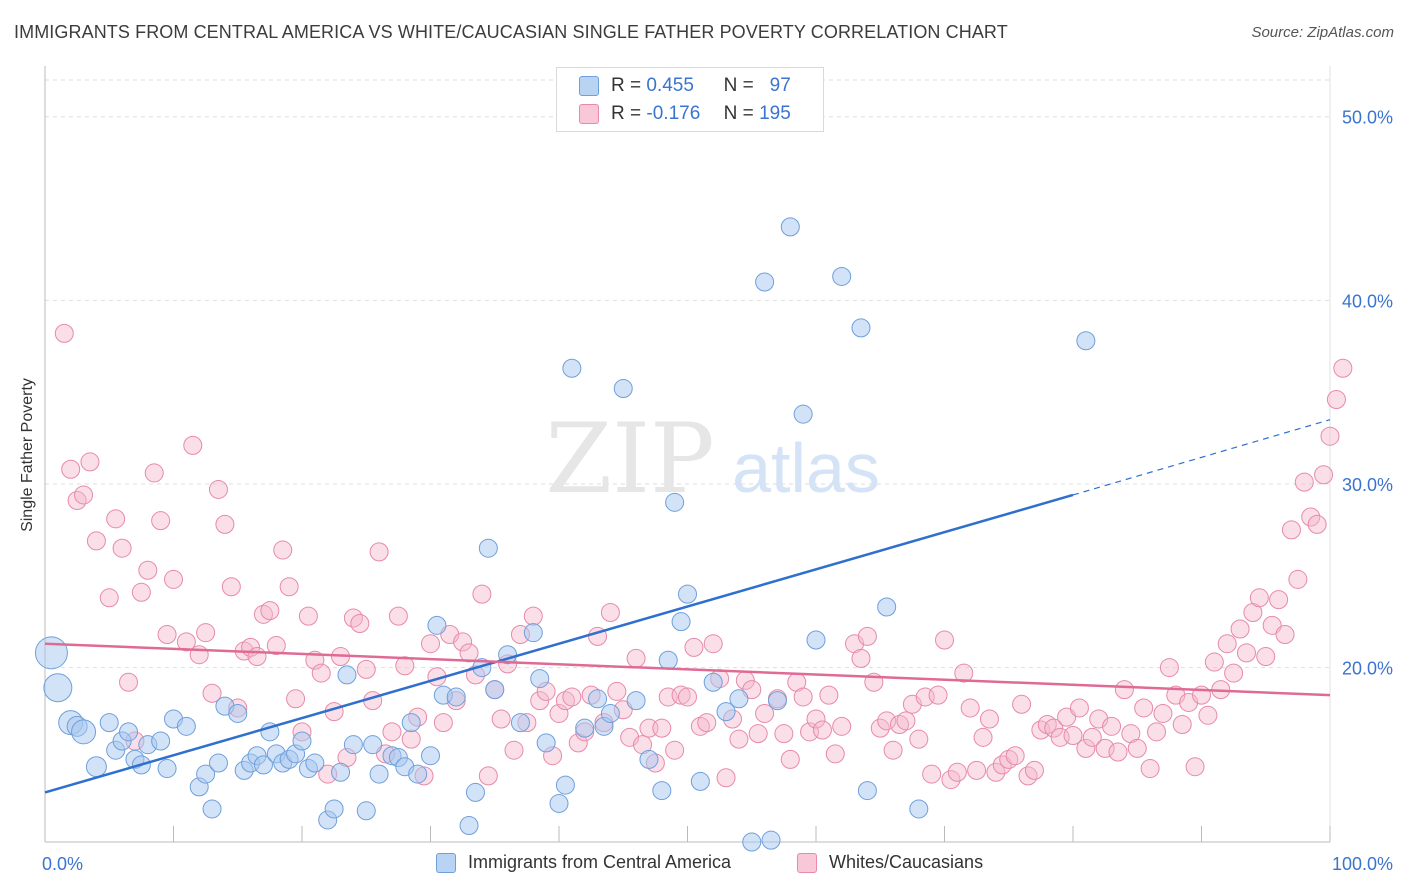 The image size is (1406, 892). I want to click on stats-legend: R = 0.455 N = 97 R = -0.176 N = 195, so click(690, 99).